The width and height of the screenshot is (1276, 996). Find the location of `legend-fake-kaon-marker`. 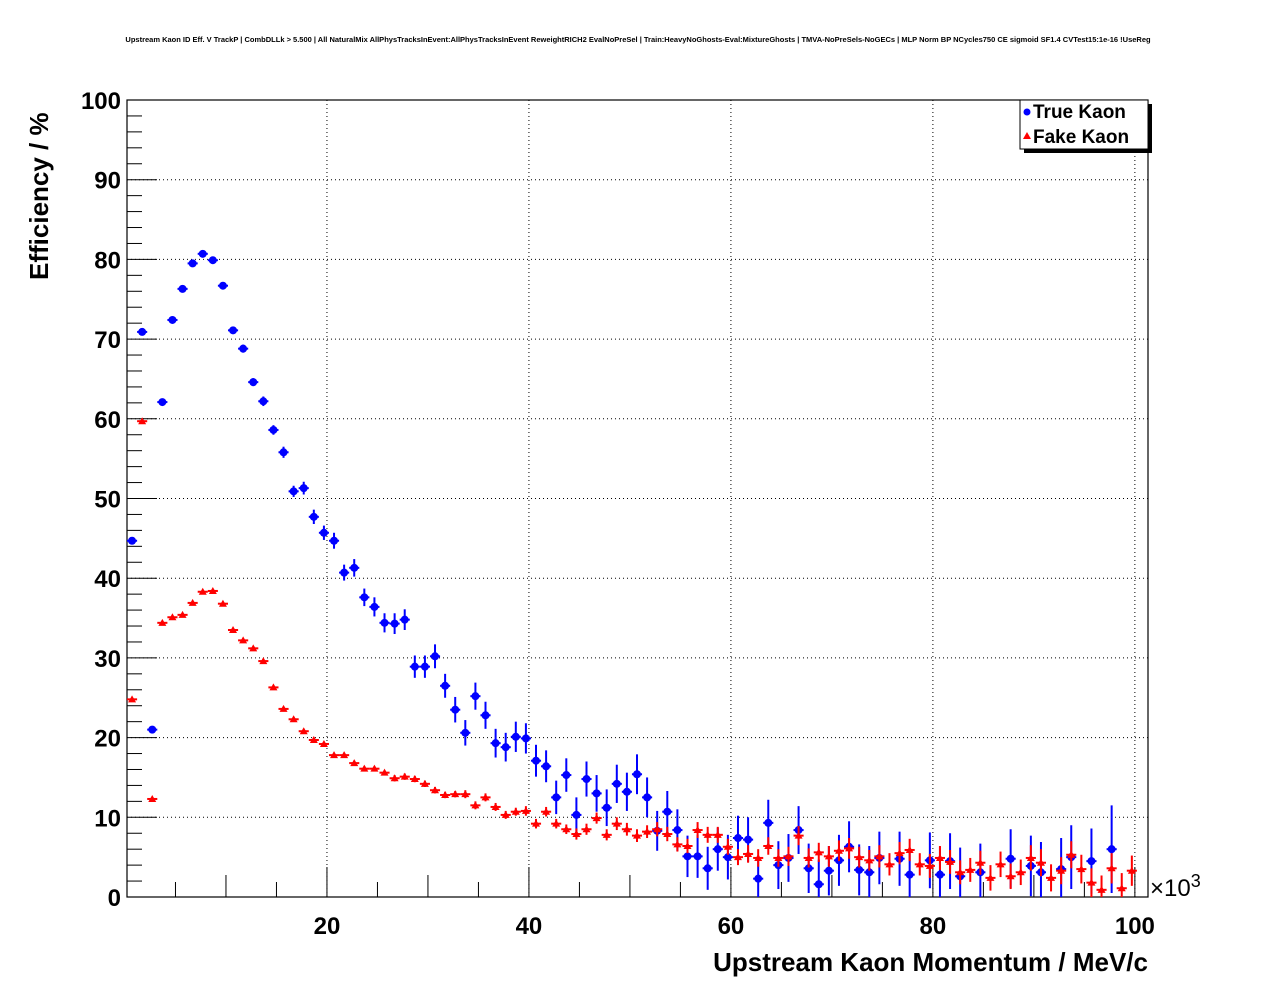

legend-fake-kaon-marker is located at coordinates (1027, 135).